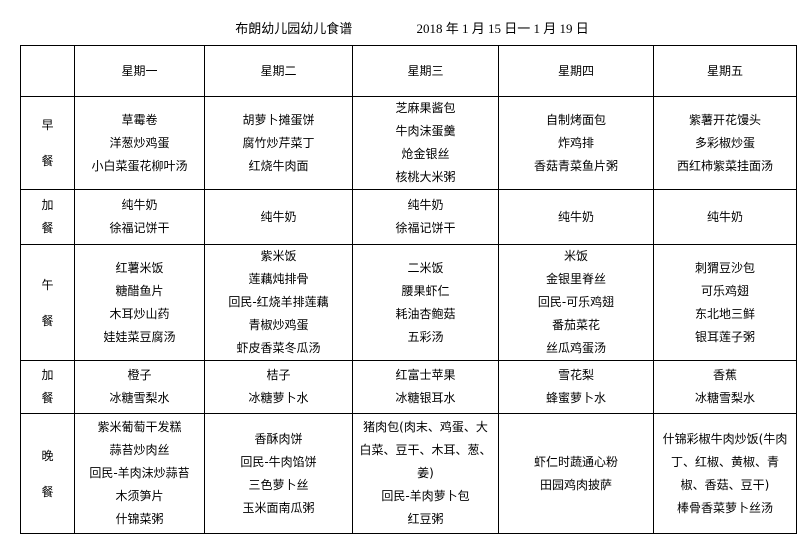 The height and width of the screenshot is (534, 804). I want to click on menu-item: 洋葱炒鸡蛋, so click(139, 142).